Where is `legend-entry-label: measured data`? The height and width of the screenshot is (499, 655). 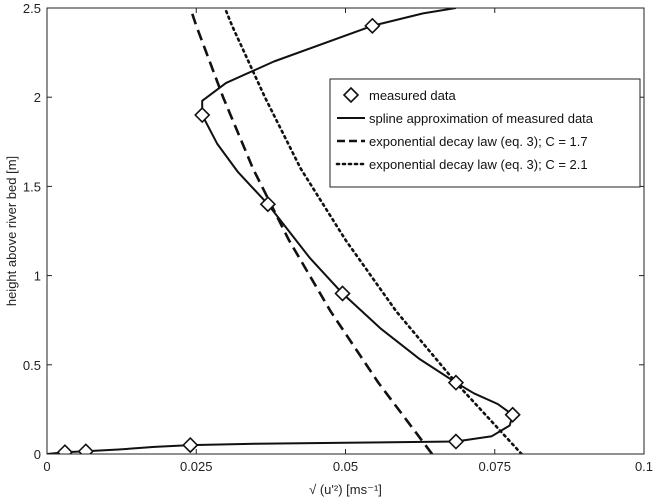 legend-entry-label: measured data is located at coordinates (412, 95).